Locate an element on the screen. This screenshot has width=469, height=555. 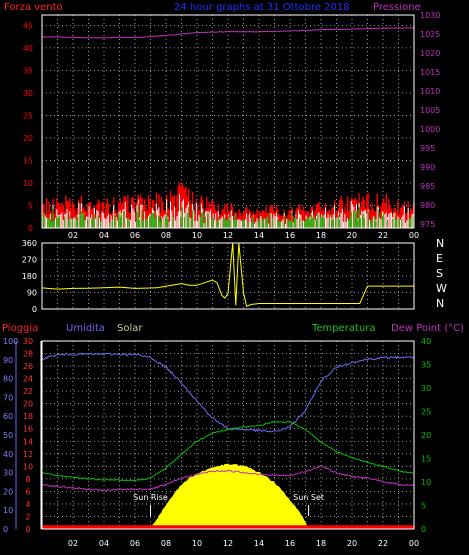
pressure-tick-label: 1005 is located at coordinates (430, 110).